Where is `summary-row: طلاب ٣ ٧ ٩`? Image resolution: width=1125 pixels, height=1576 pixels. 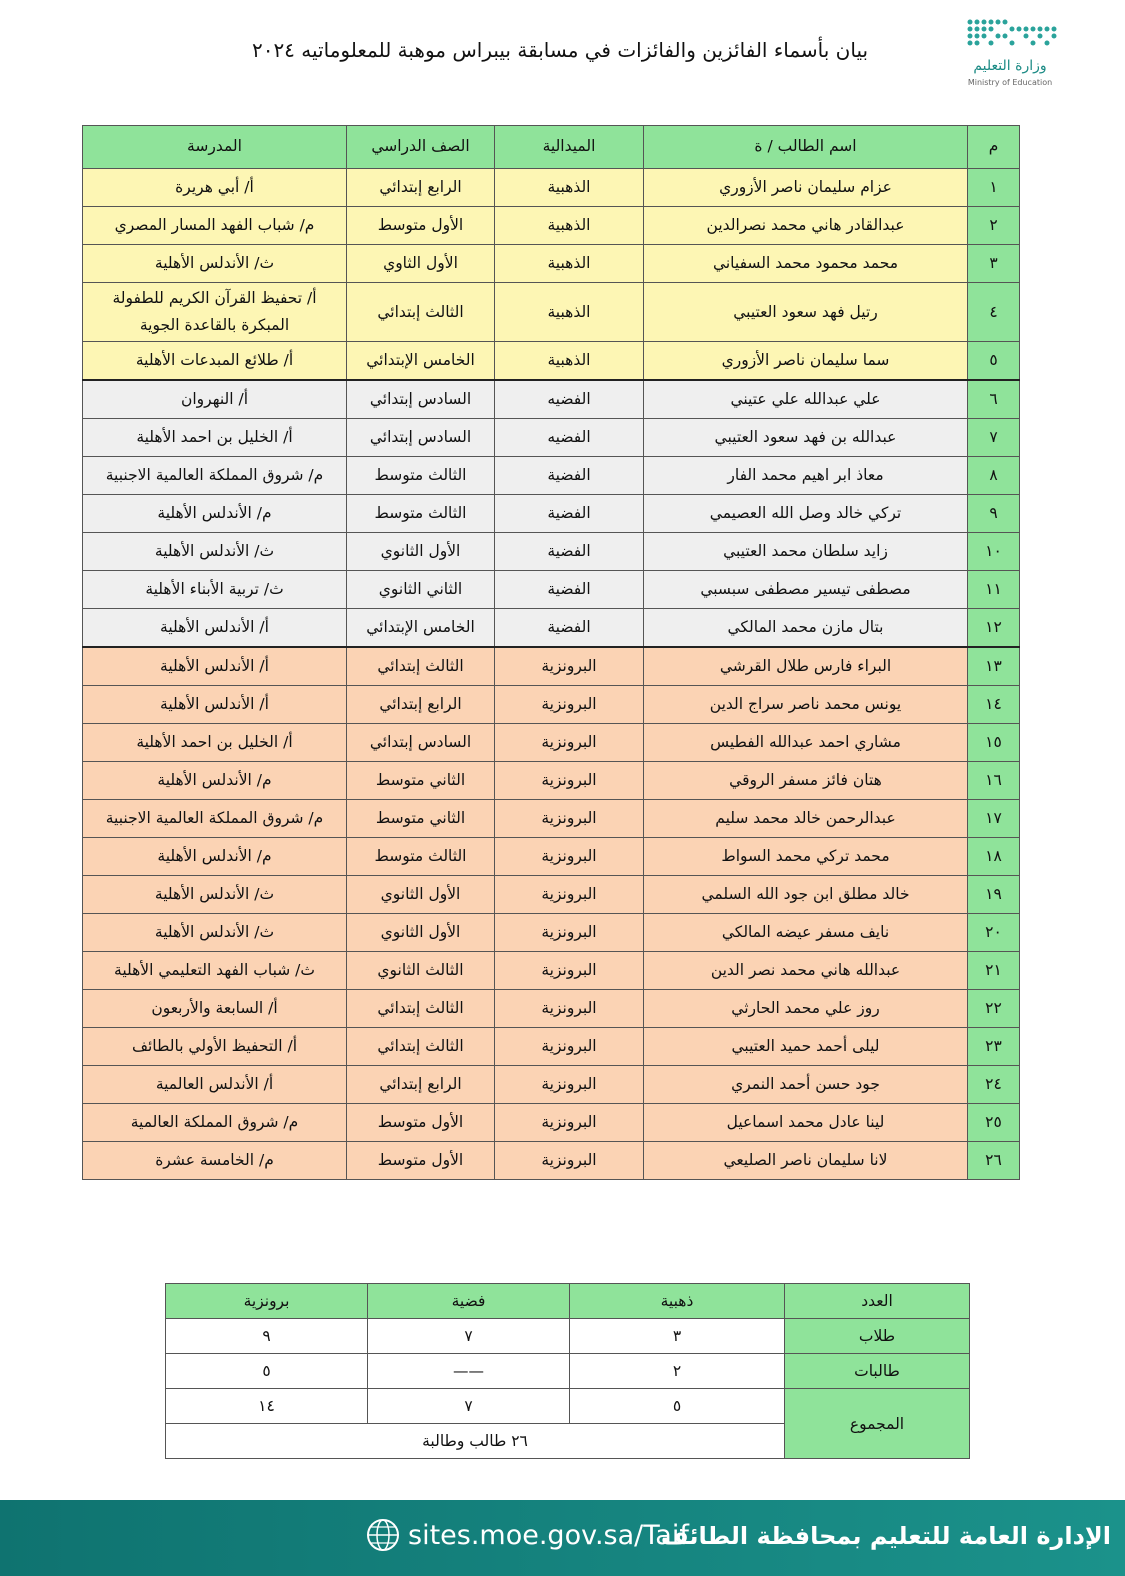 summary-row: طلاب ٣ ٧ ٩ is located at coordinates (567, 1336).